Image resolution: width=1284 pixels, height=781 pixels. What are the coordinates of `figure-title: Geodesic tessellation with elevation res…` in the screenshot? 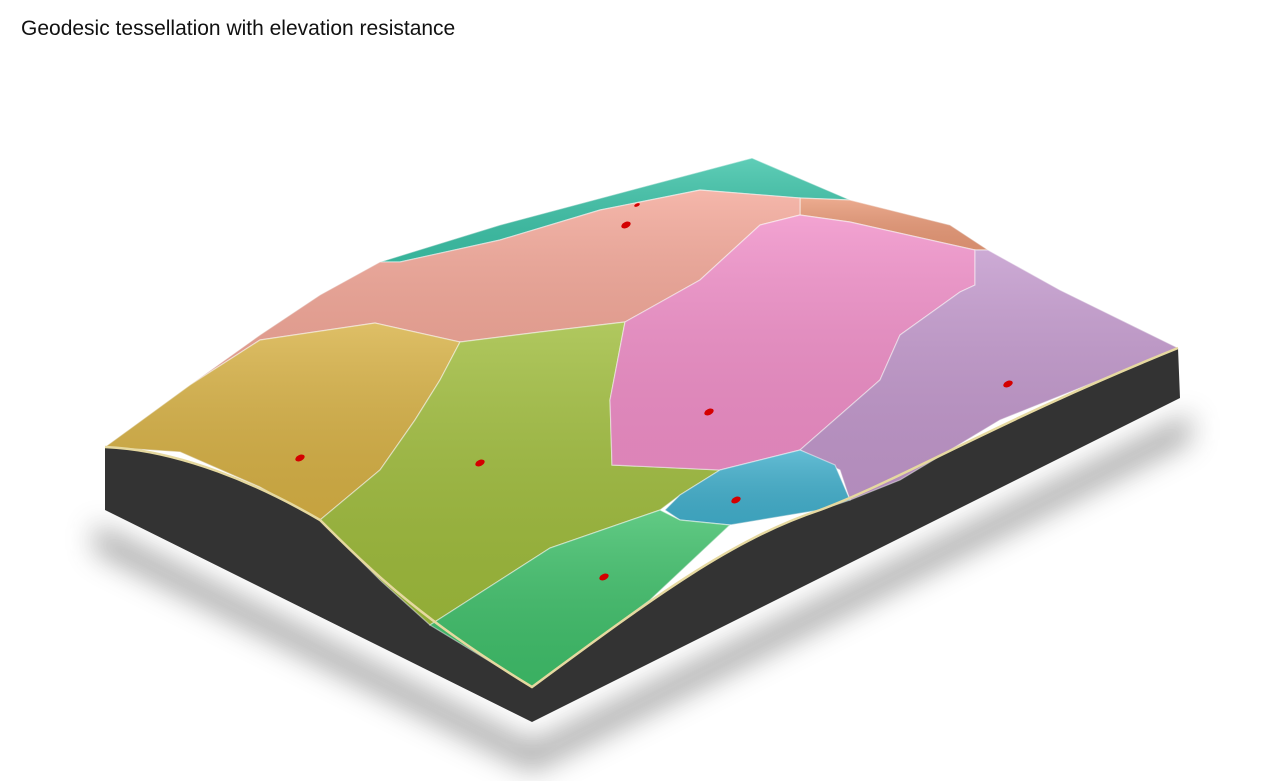 It's located at (238, 28).